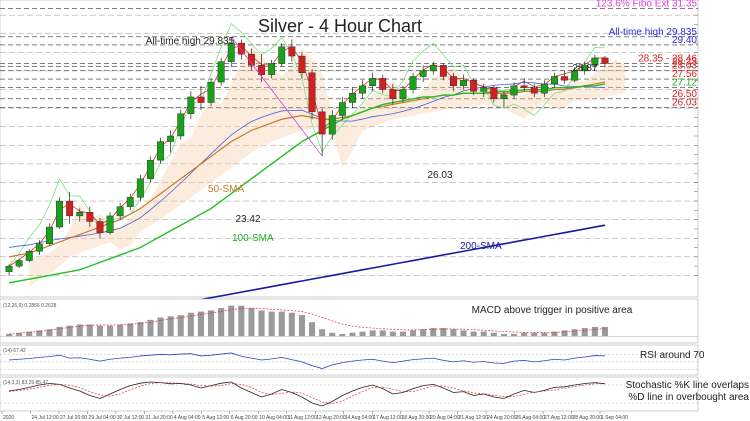  I want to click on stochastic-panel, so click(349, 394).